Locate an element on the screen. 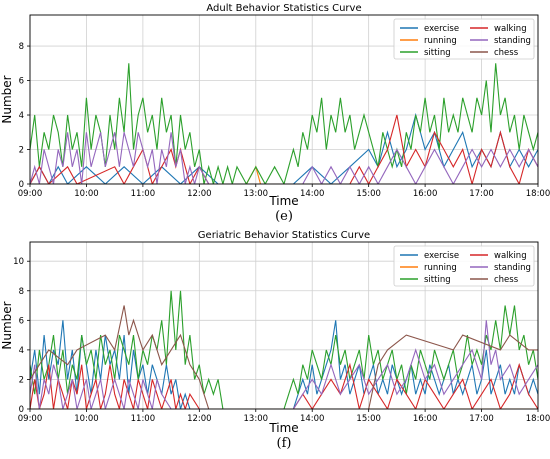  chart-title: Adult Behavior Statistics Curve is located at coordinates (283, 8).